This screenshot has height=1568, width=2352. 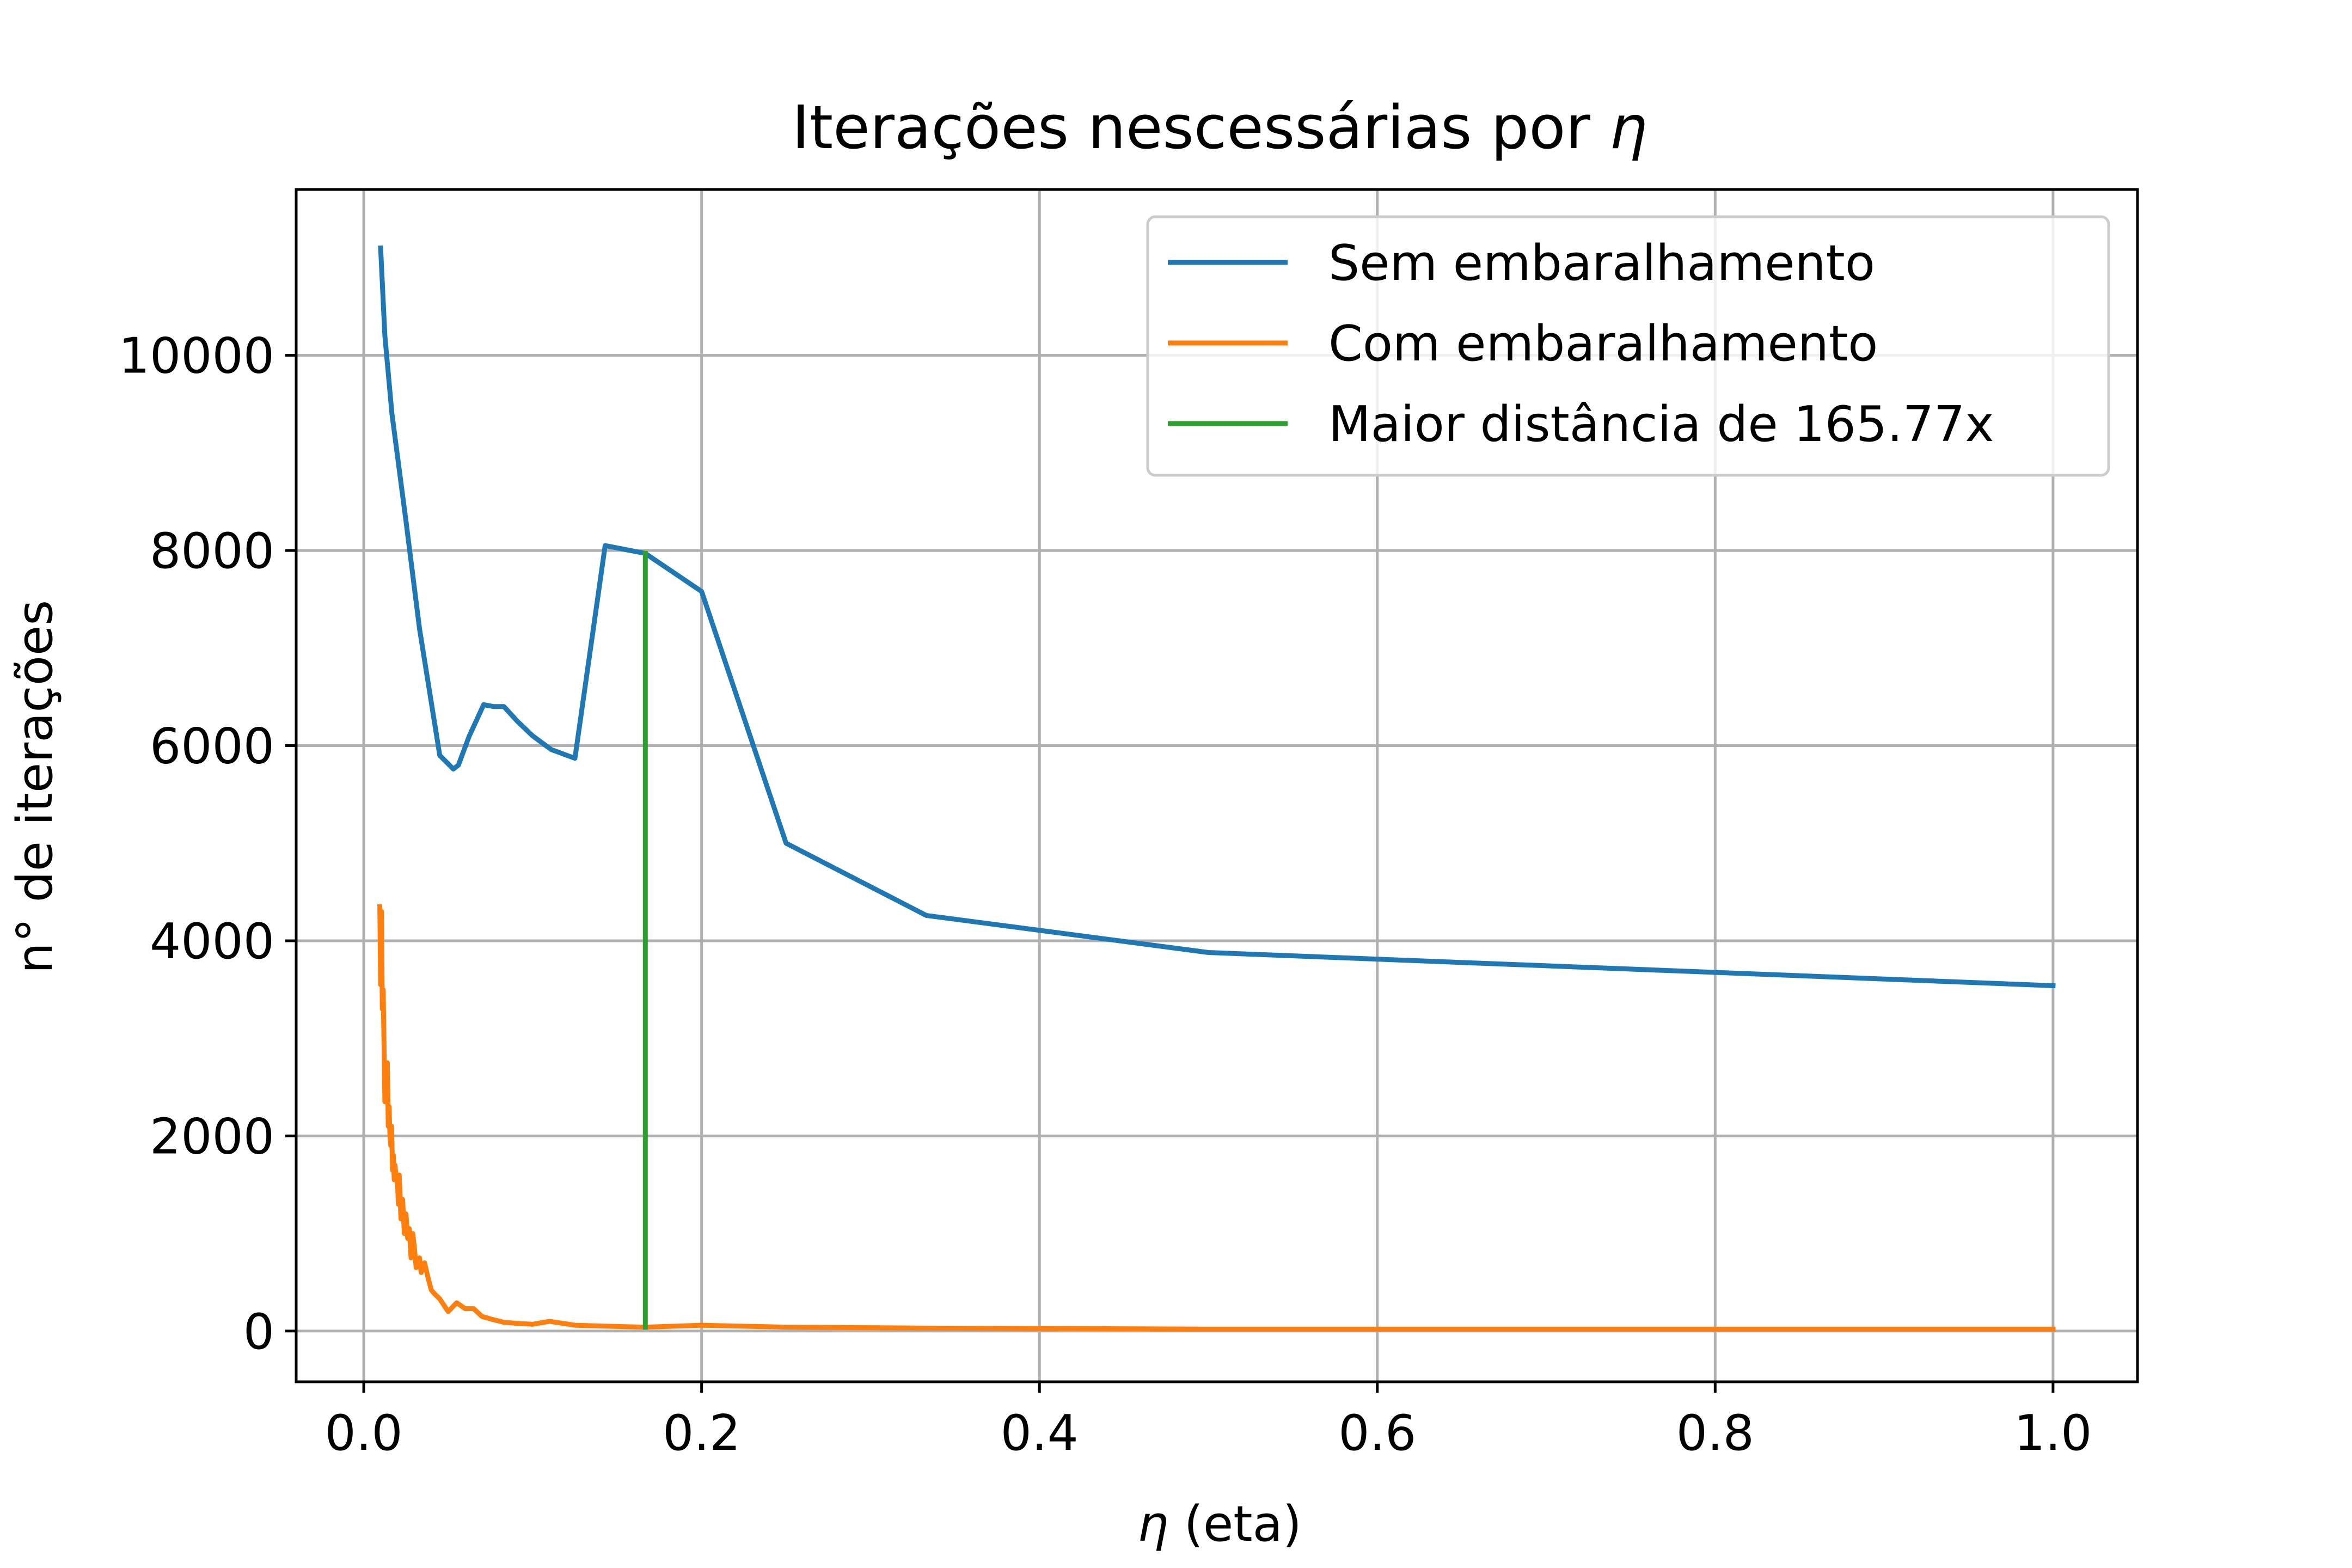 I want to click on y-tick-label: 4000, so click(x=212, y=941).